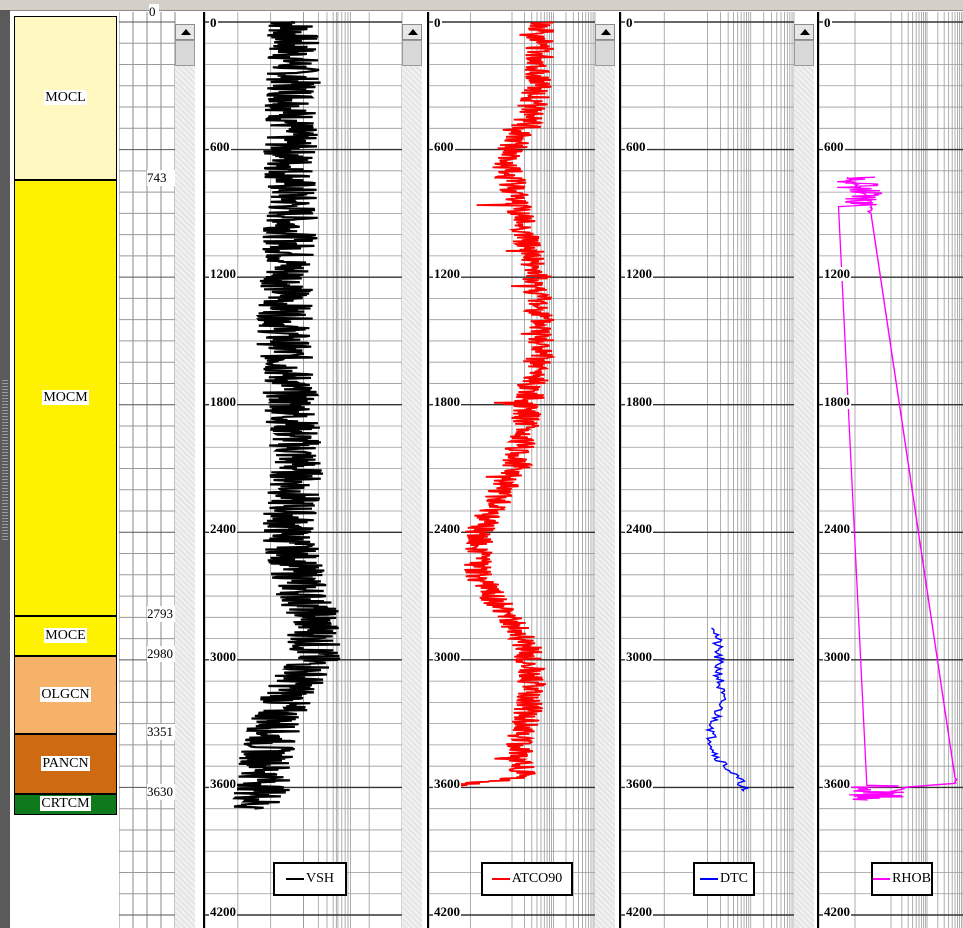 The image size is (963, 928). I want to click on curve-dtc, so click(726, 709).